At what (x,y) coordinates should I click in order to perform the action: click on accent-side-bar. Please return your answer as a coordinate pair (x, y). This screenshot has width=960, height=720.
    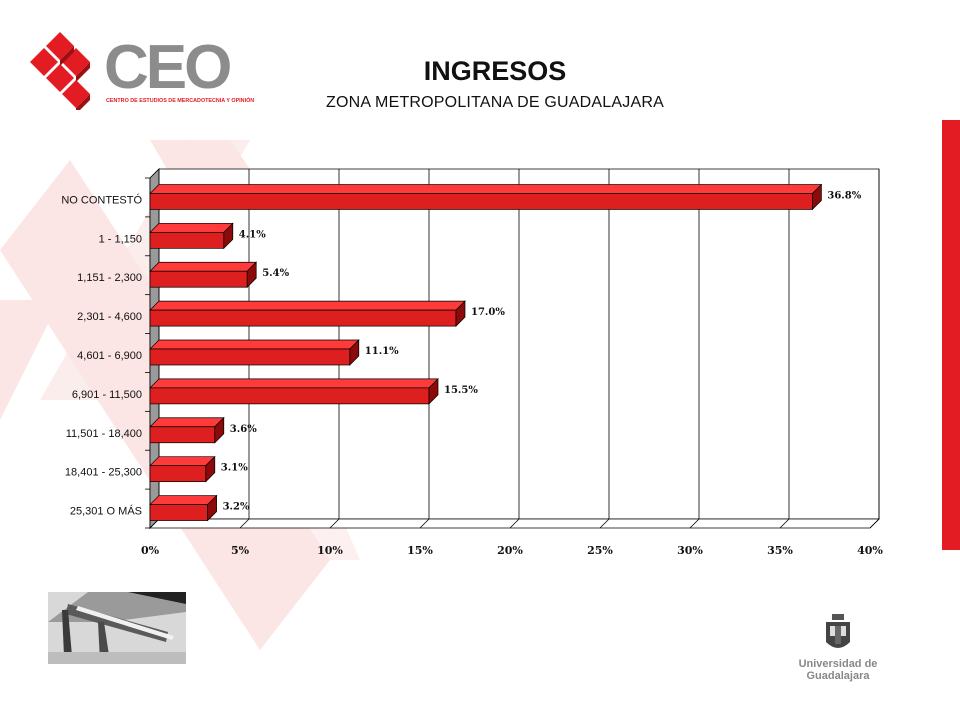
    Looking at the image, I should click on (951, 335).